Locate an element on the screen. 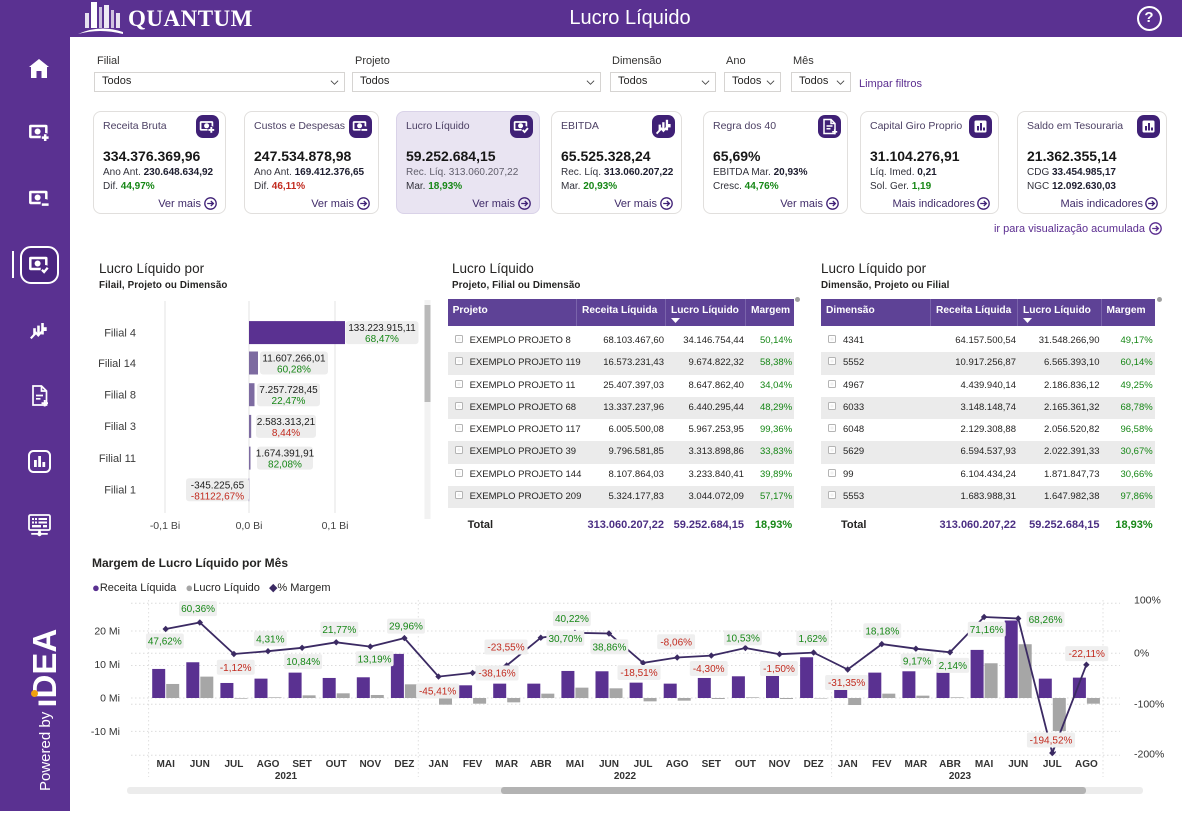 The image size is (1182, 816). svg-text: 60,28% is located at coordinates (294, 370).